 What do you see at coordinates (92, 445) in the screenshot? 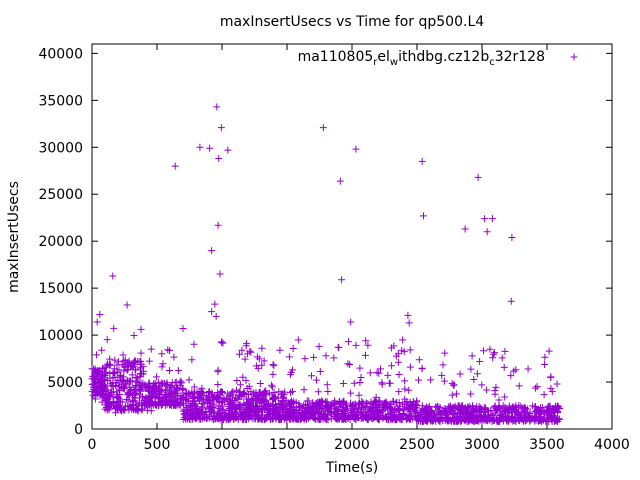
I see `x-tick-label: 0` at bounding box center [92, 445].